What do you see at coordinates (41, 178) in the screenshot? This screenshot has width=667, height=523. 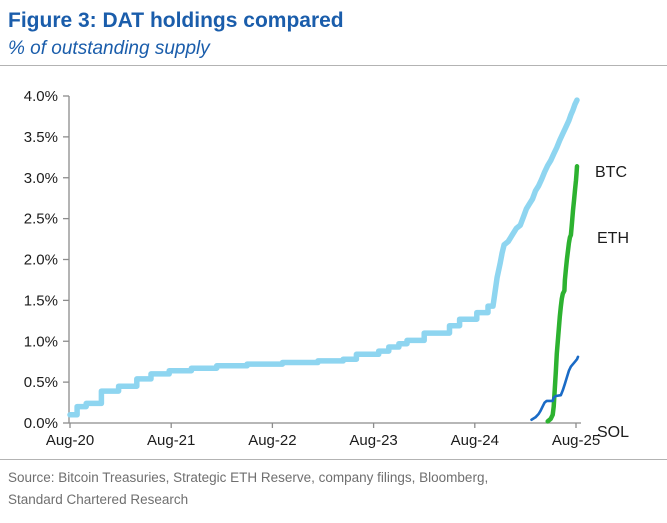 I see `y-tick-label: 3.0%` at bounding box center [41, 178].